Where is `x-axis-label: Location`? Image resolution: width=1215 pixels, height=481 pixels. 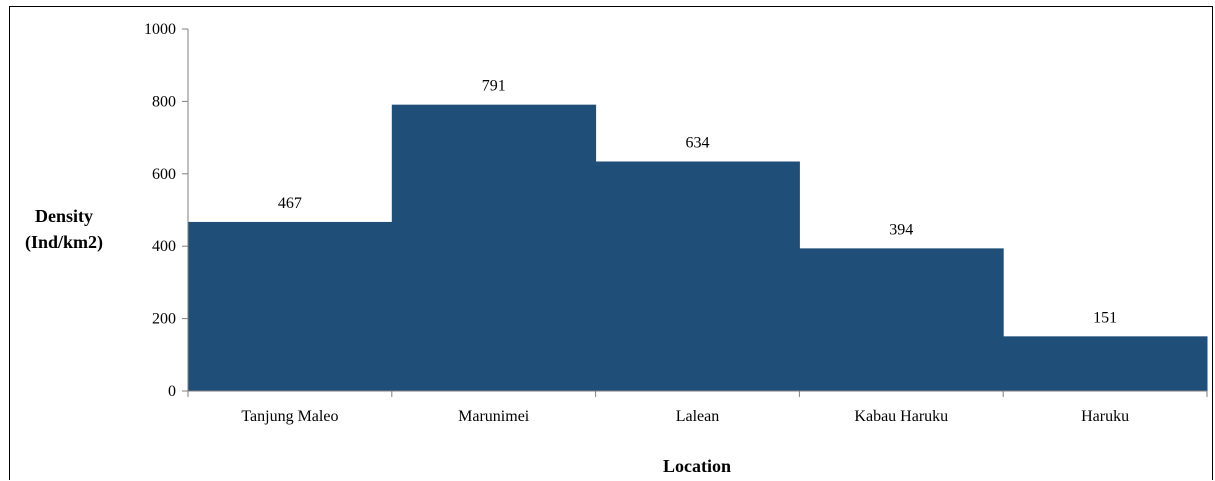 x-axis-label: Location is located at coordinates (697, 466).